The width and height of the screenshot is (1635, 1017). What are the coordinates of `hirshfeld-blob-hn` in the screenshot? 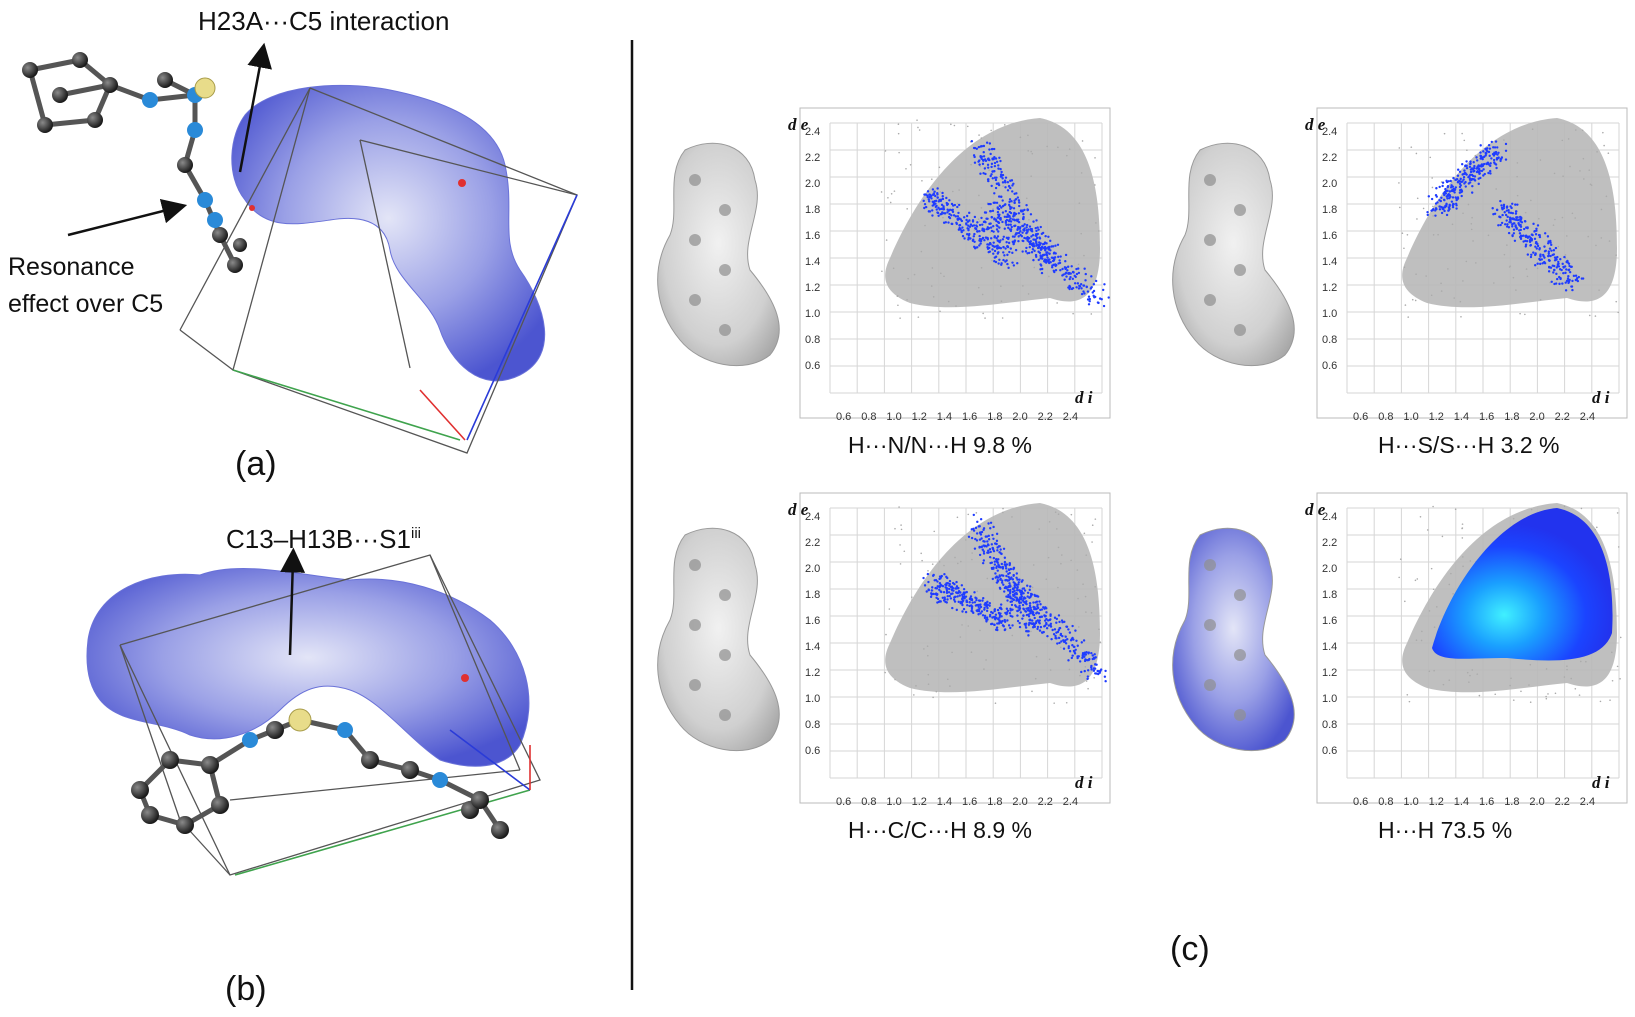 It's located at (718, 254).